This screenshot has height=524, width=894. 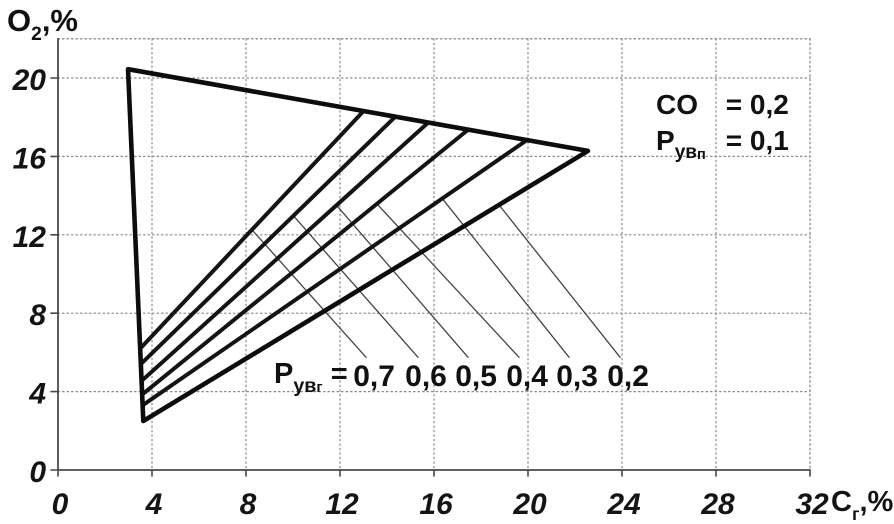 What do you see at coordinates (677, 104) in the screenshot?
I see `annotation-co-symbol: CO` at bounding box center [677, 104].